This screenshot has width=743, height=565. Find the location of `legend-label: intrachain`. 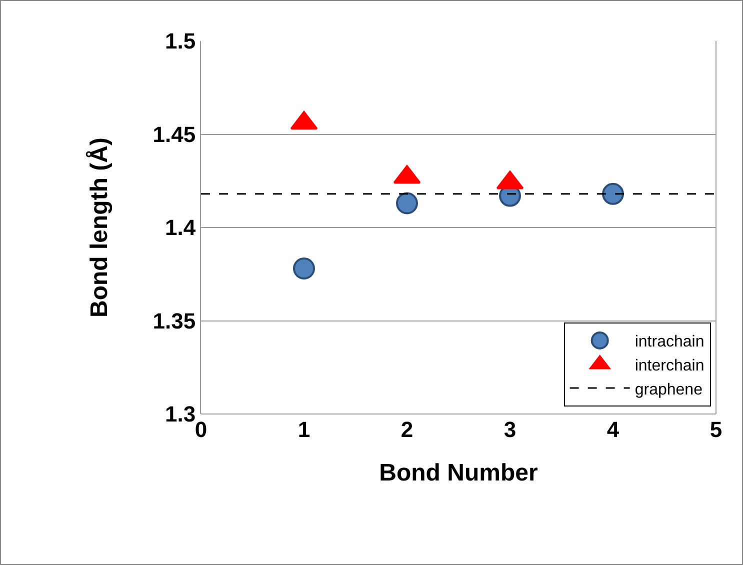

legend-label: intrachain is located at coordinates (669, 342).